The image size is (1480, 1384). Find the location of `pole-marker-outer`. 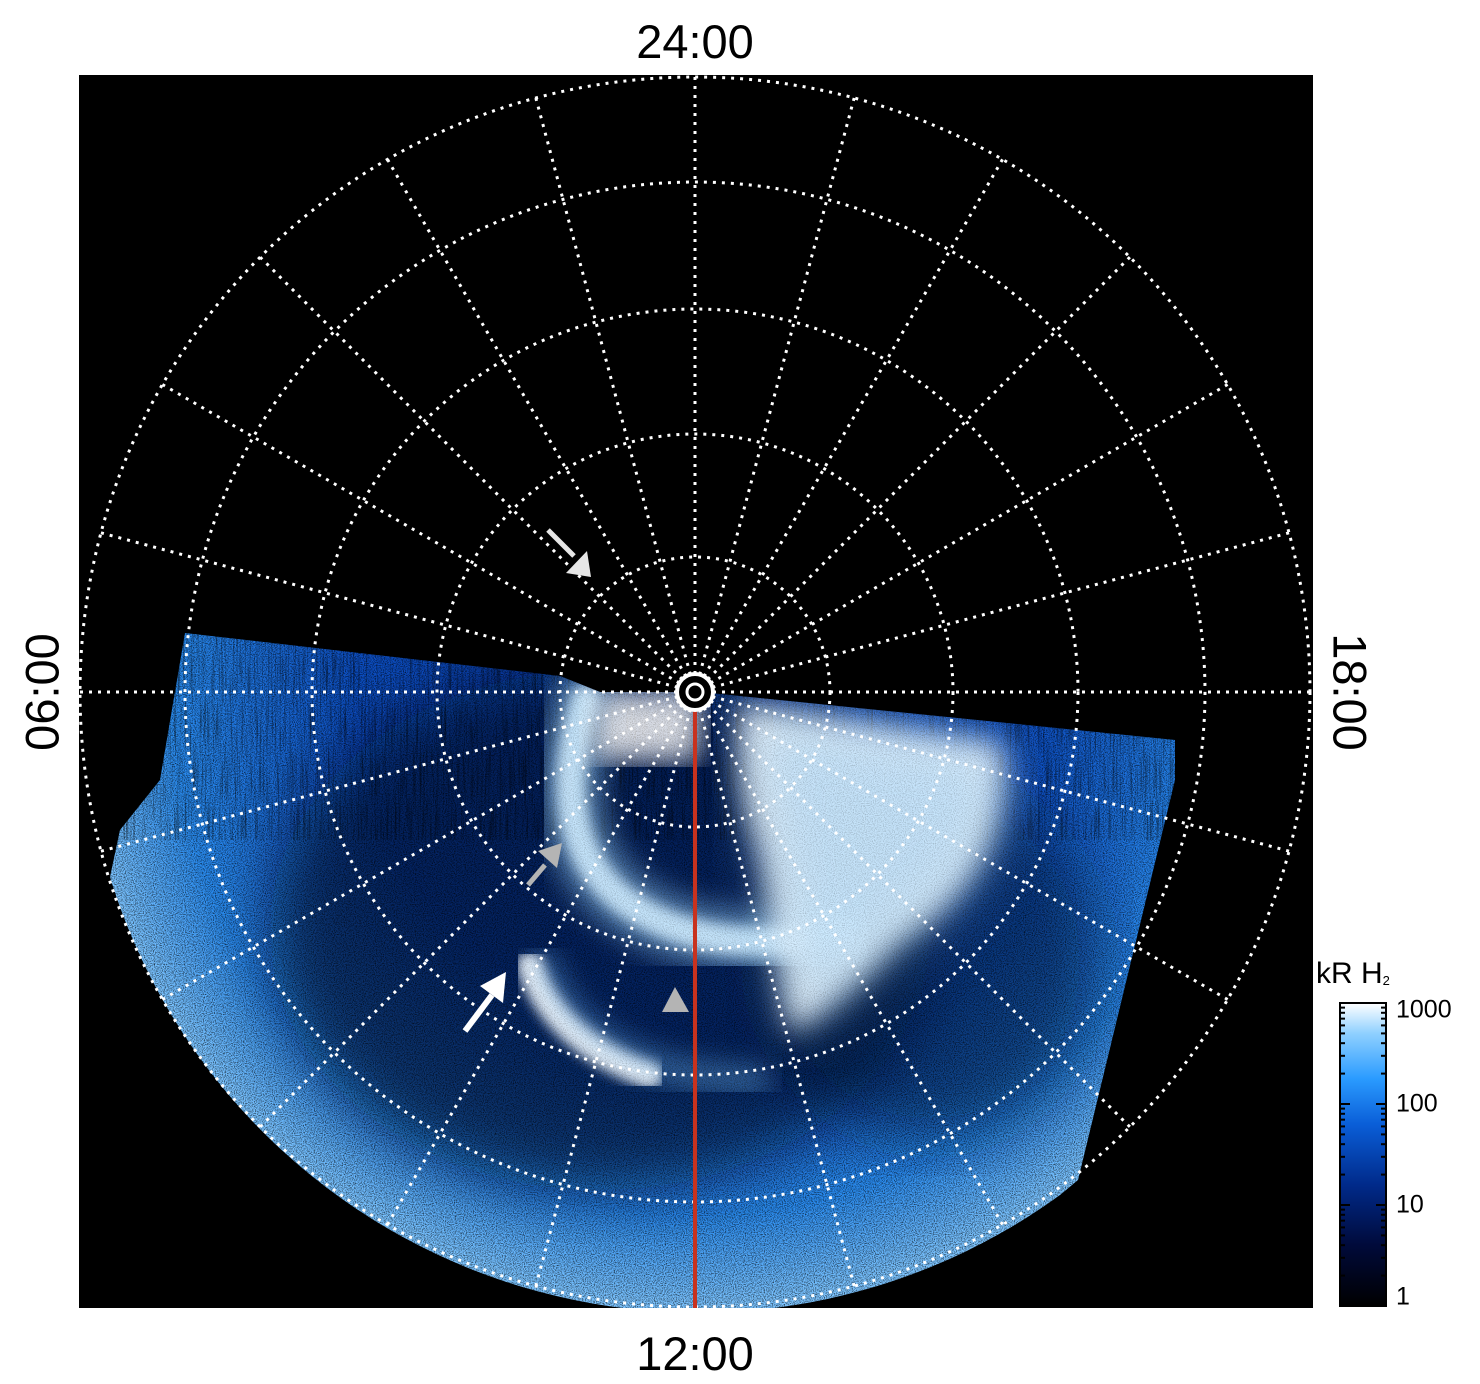

pole-marker-outer is located at coordinates (695, 692).